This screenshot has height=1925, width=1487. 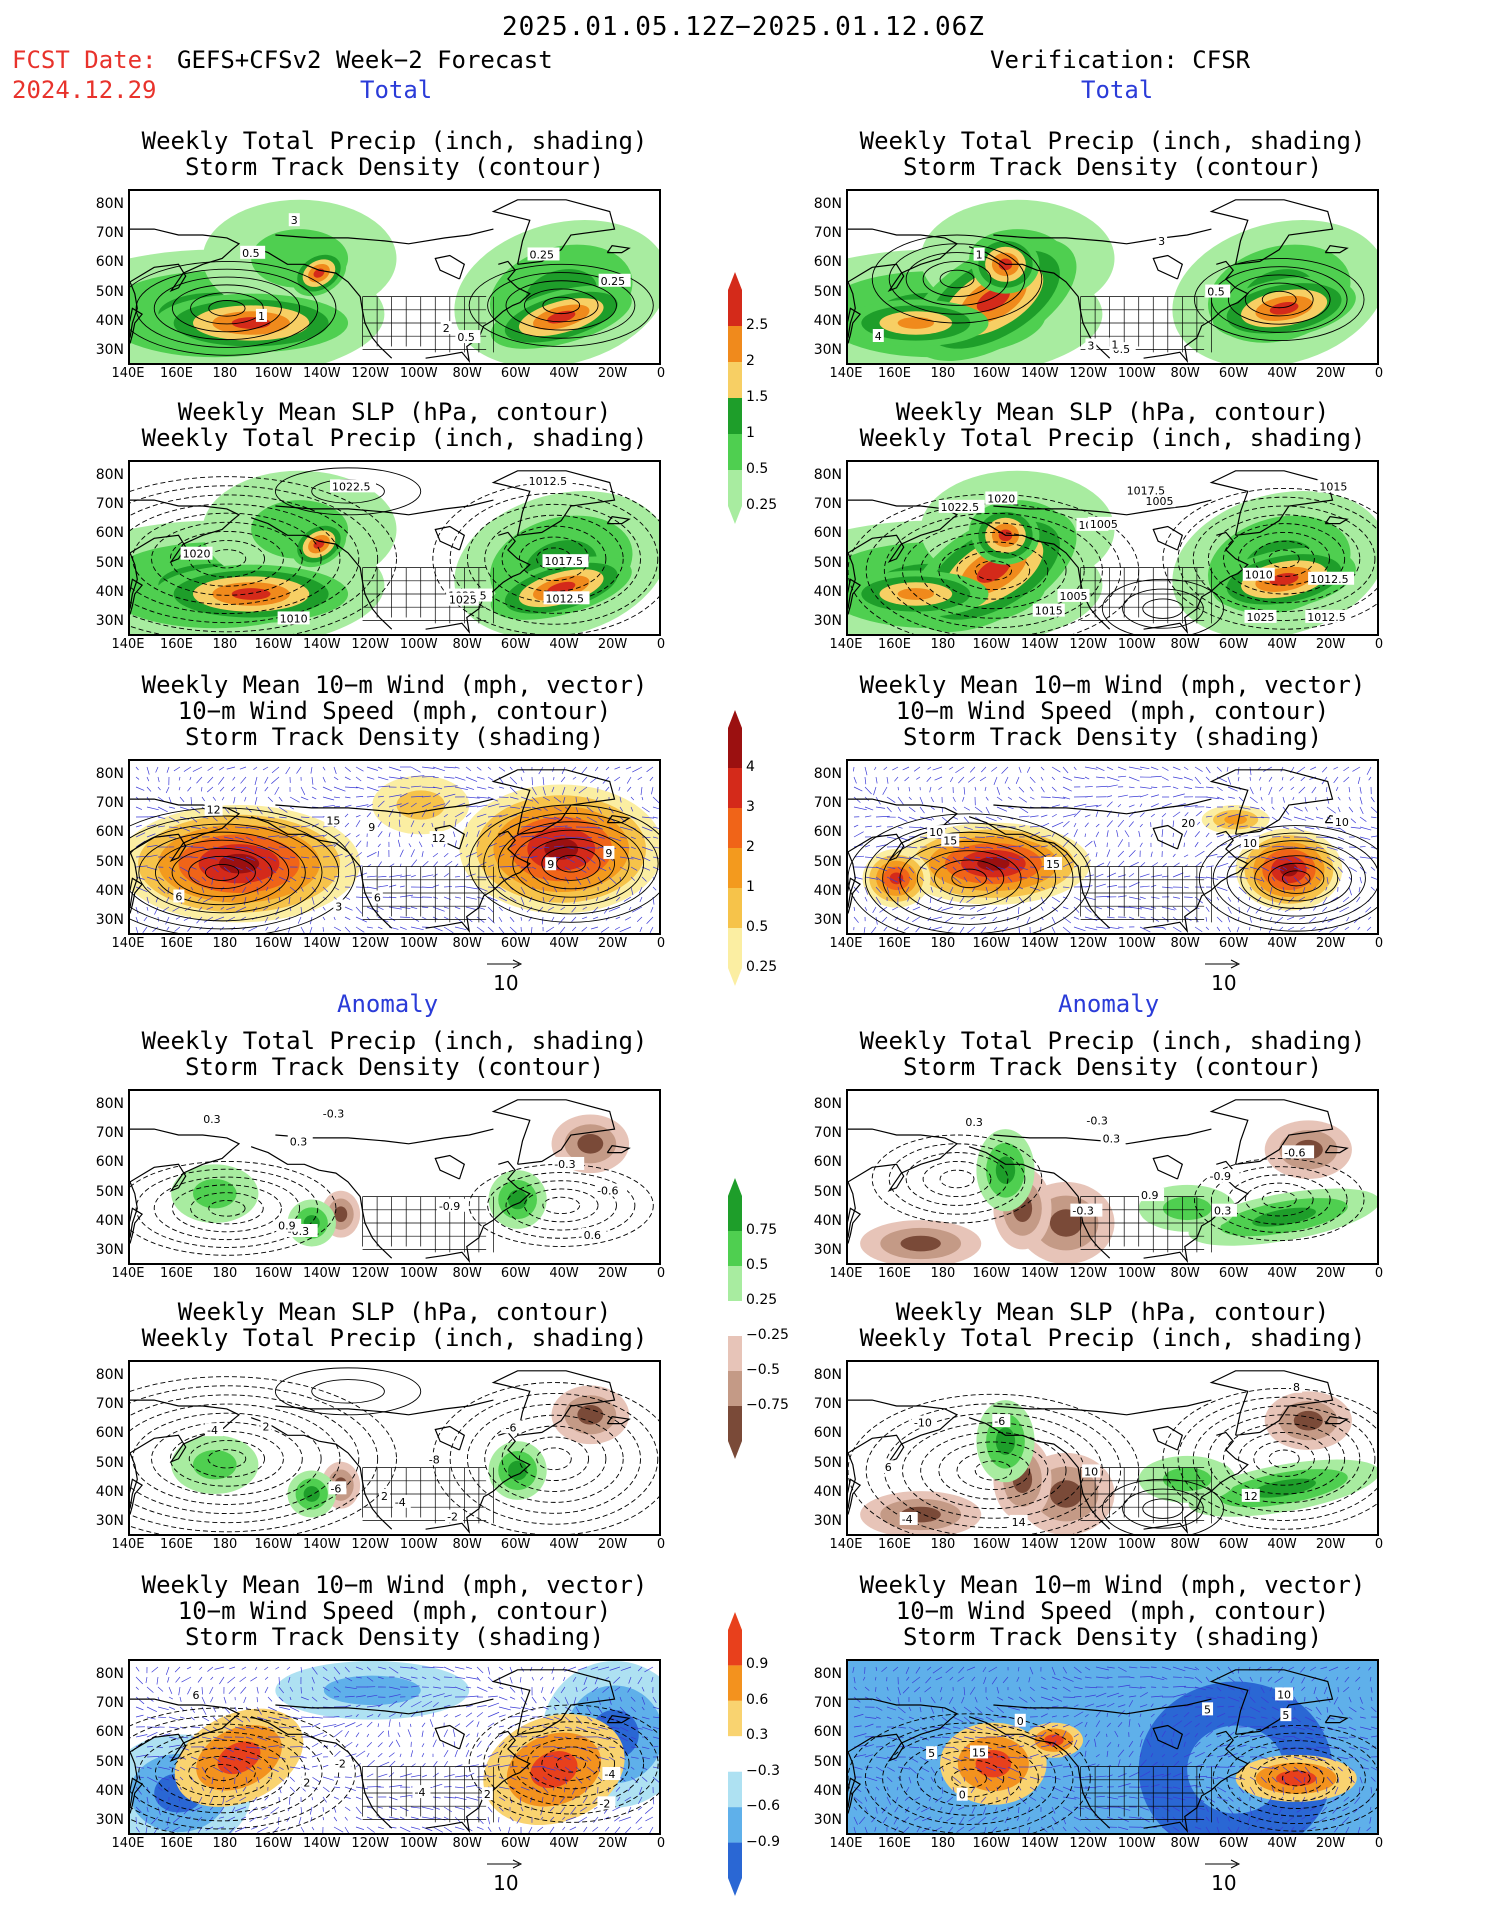 What do you see at coordinates (466, 337) in the screenshot?
I see `contour-label: 0.5` at bounding box center [466, 337].